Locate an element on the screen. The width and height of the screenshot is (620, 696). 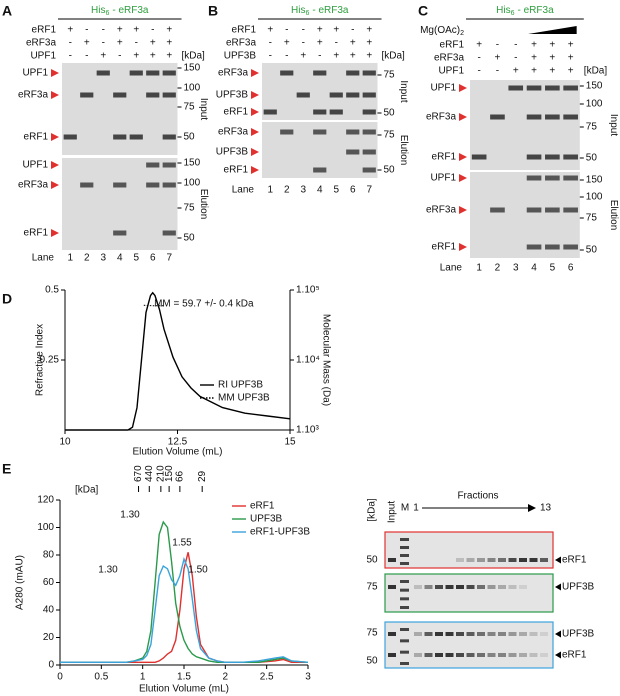
x-tick-label: 15 is located at coordinates (290, 442).